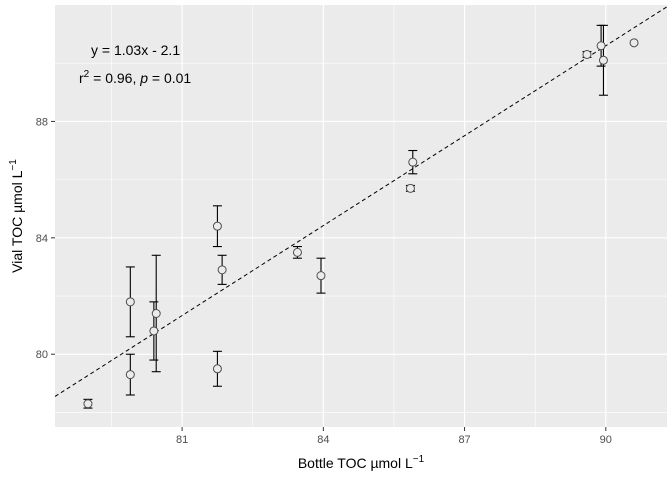 Image resolution: width=672 pixels, height=480 pixels. I want to click on x-tick-label: 84, so click(323, 440).